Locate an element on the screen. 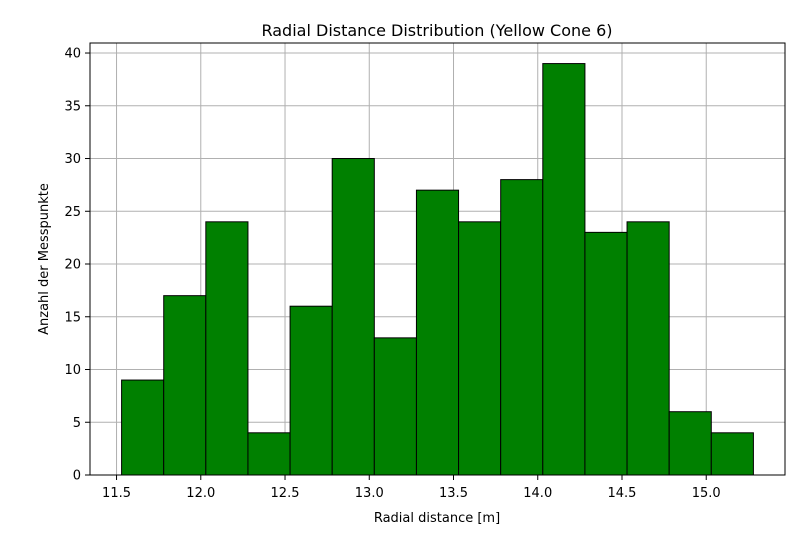 The width and height of the screenshot is (800, 536). x-tick-label: 12.0 is located at coordinates (200, 493).